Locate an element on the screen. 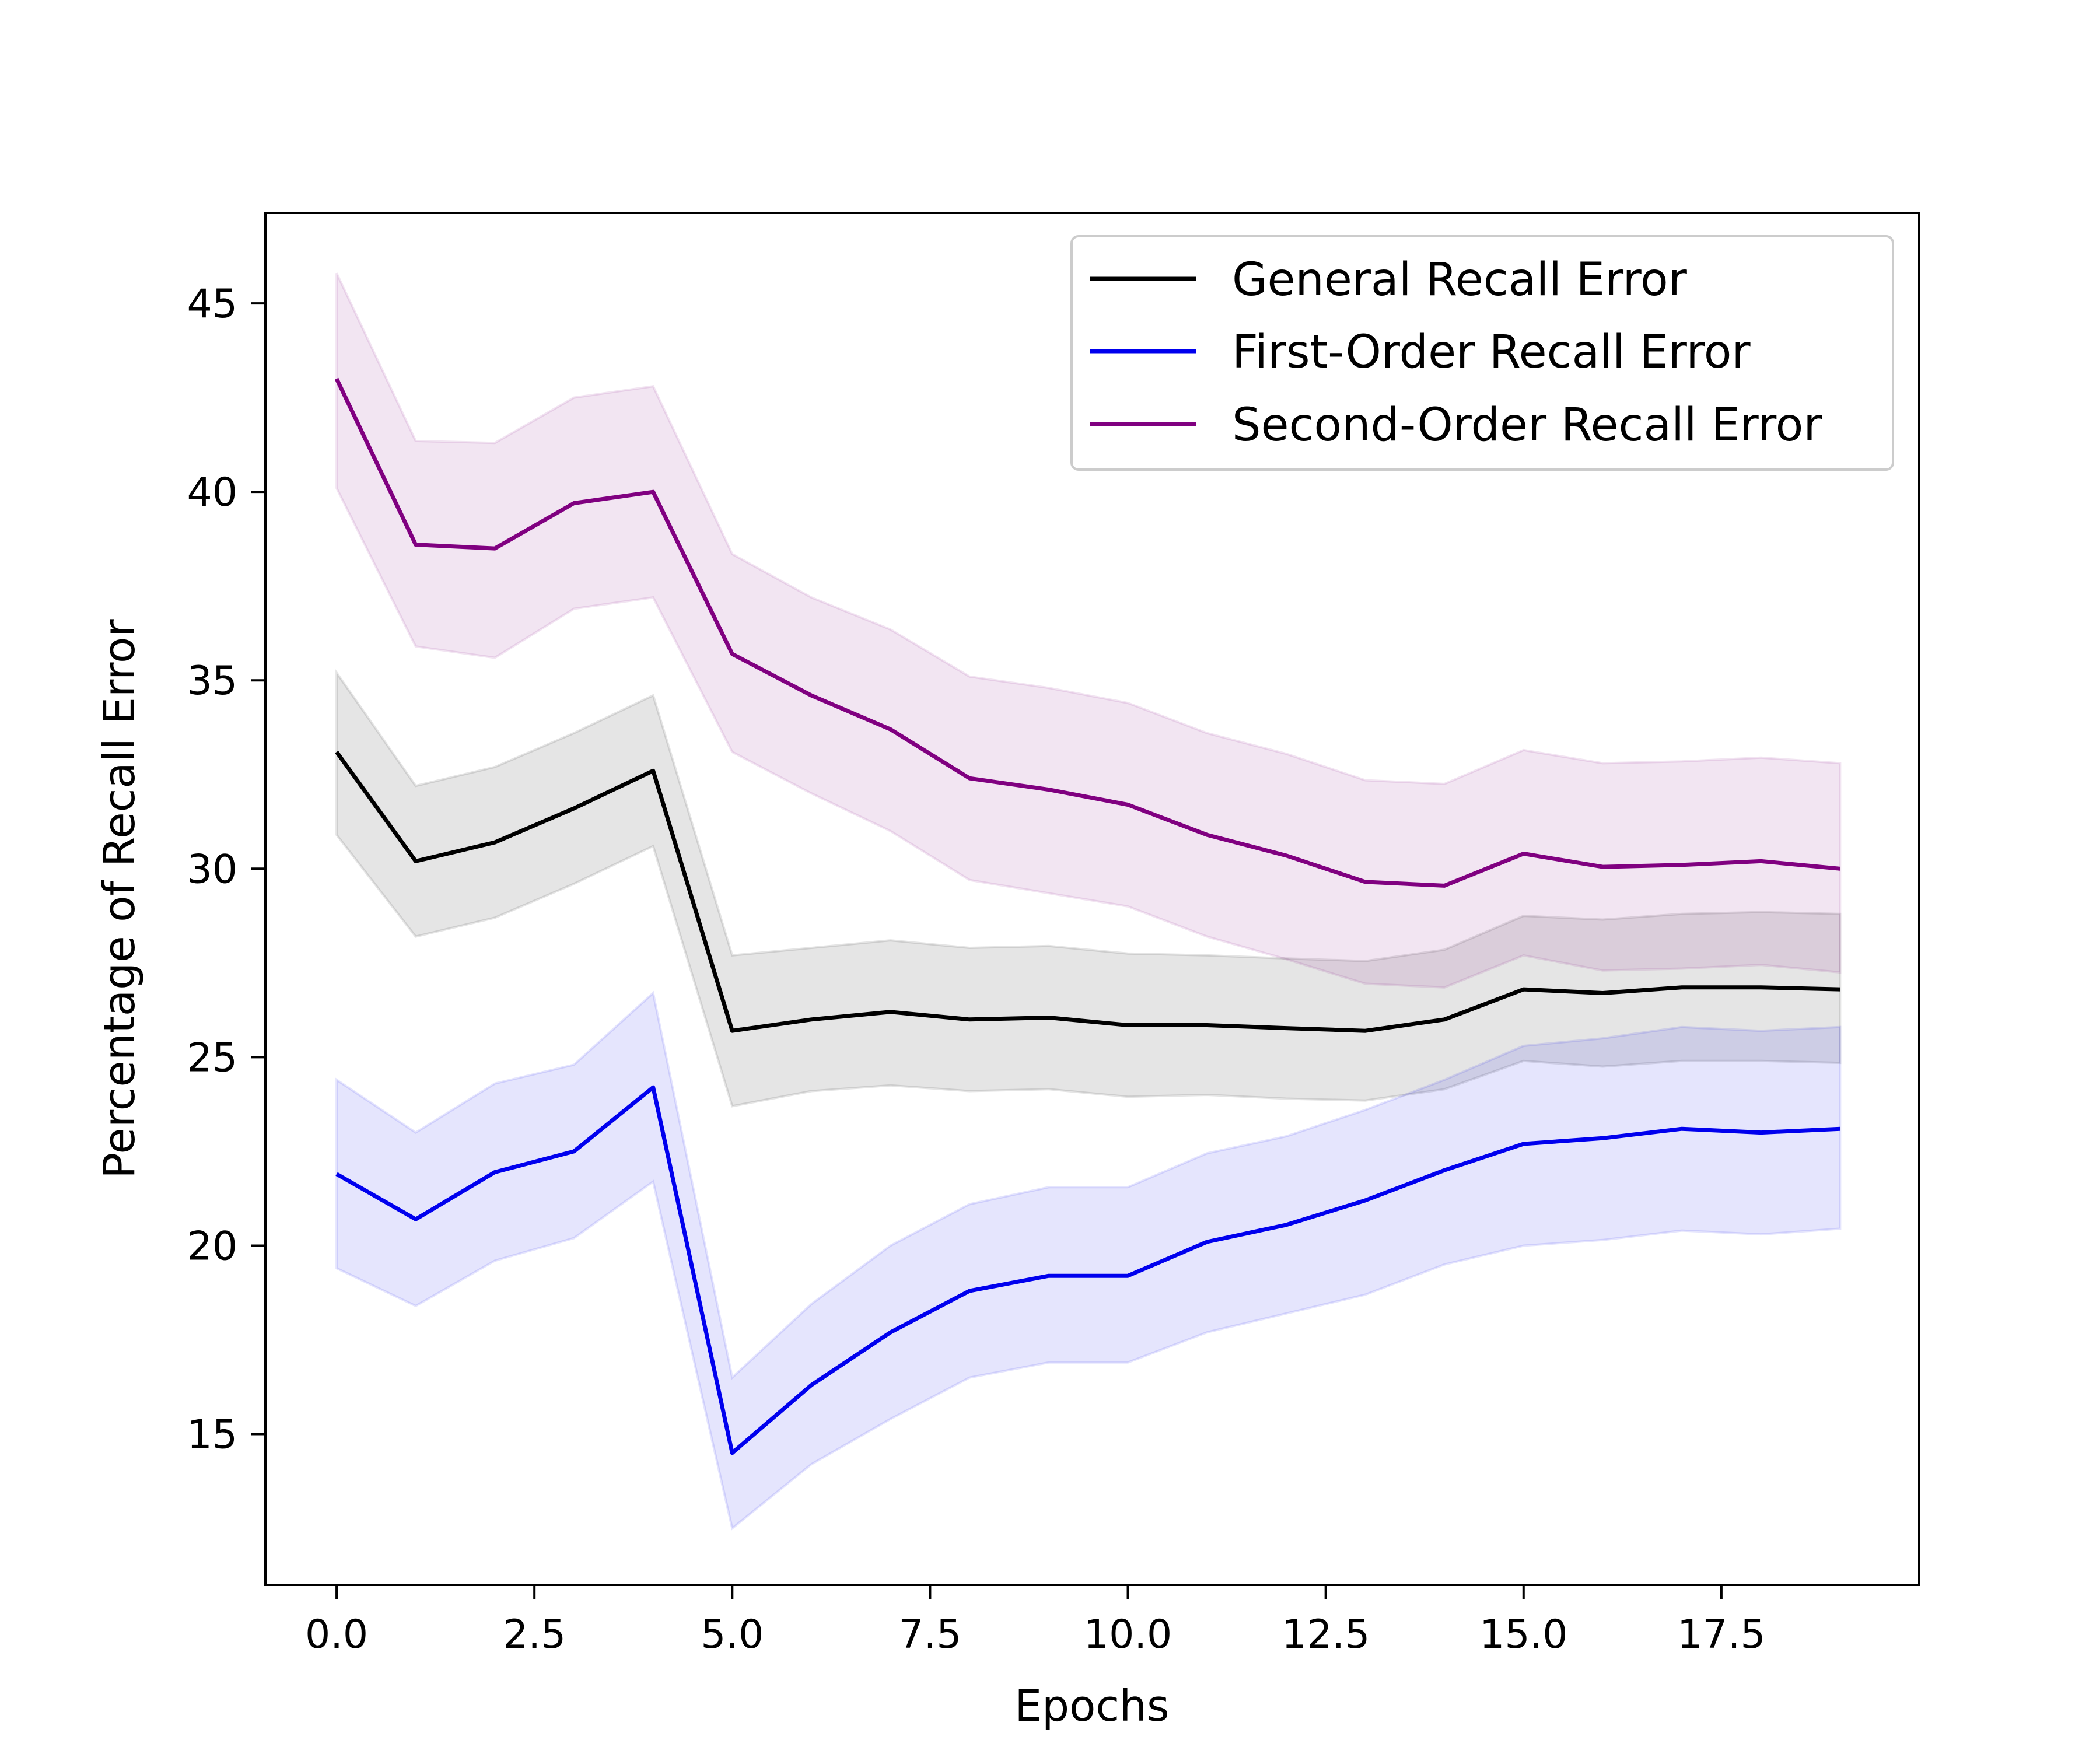 This screenshot has height=1750, width=2100. legend-box is located at coordinates (1482, 353).